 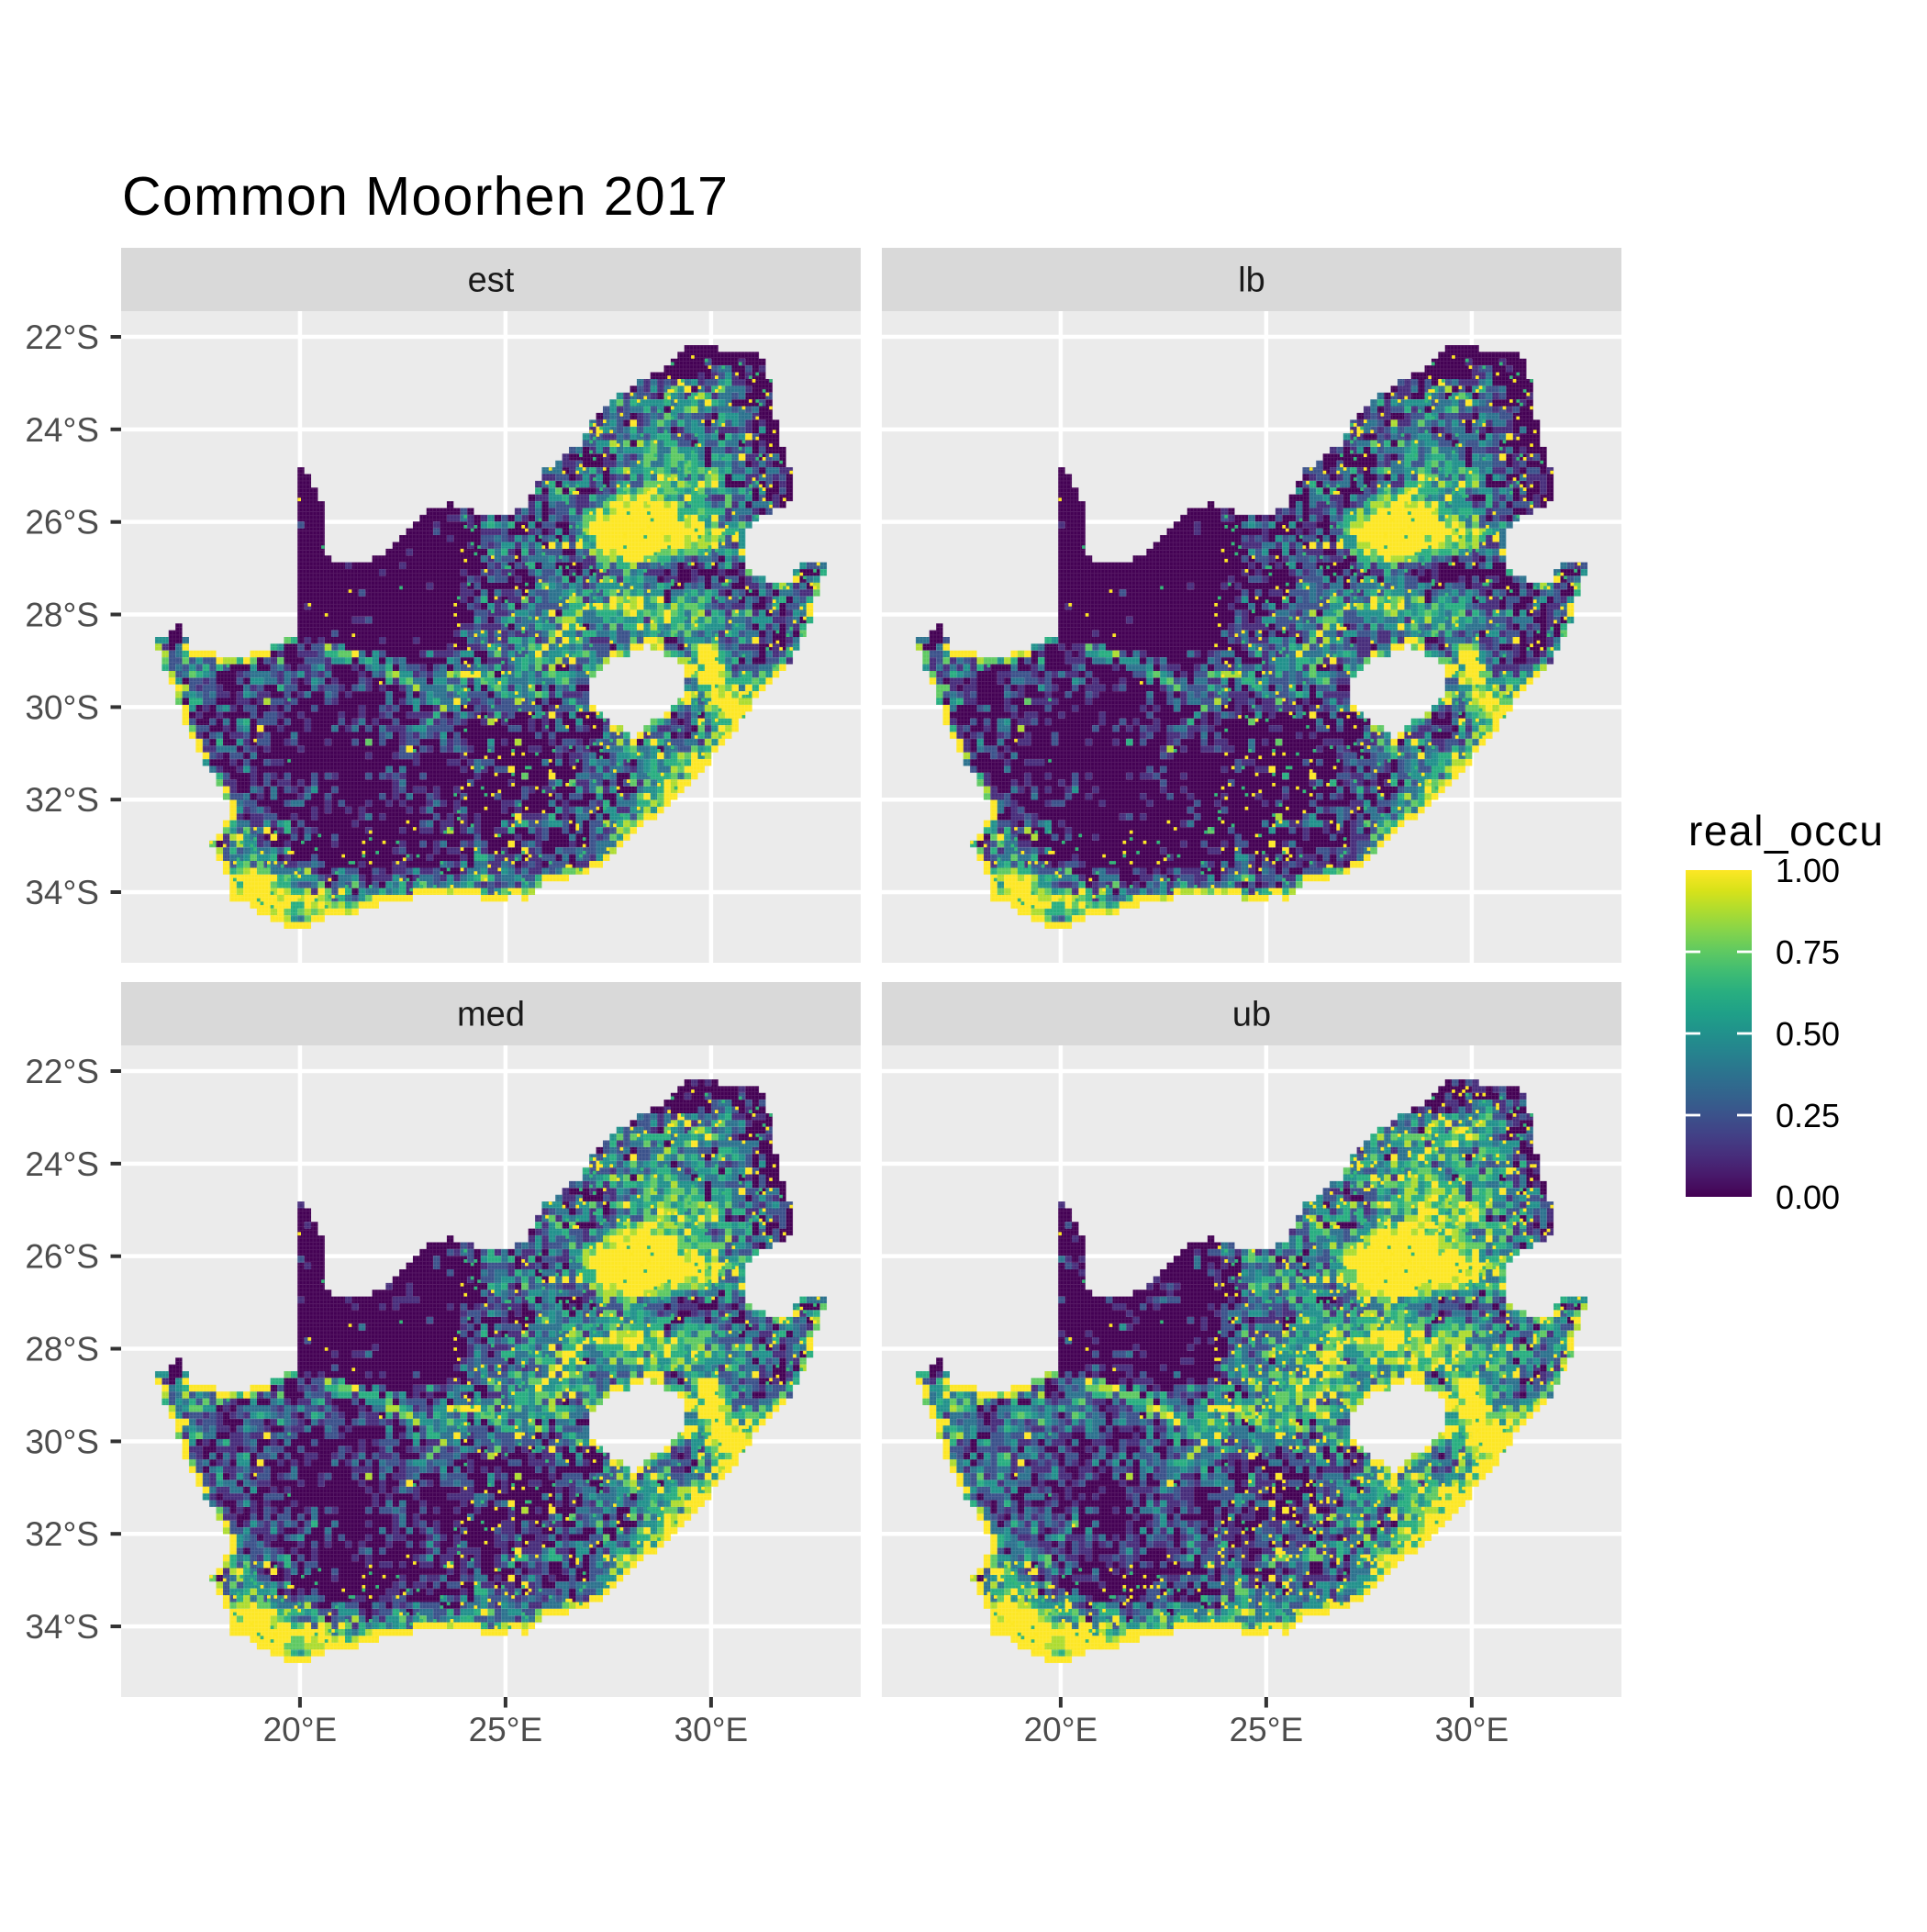 What do you see at coordinates (1808, 870) in the screenshot?
I see `svg-text: 1.00` at bounding box center [1808, 870].